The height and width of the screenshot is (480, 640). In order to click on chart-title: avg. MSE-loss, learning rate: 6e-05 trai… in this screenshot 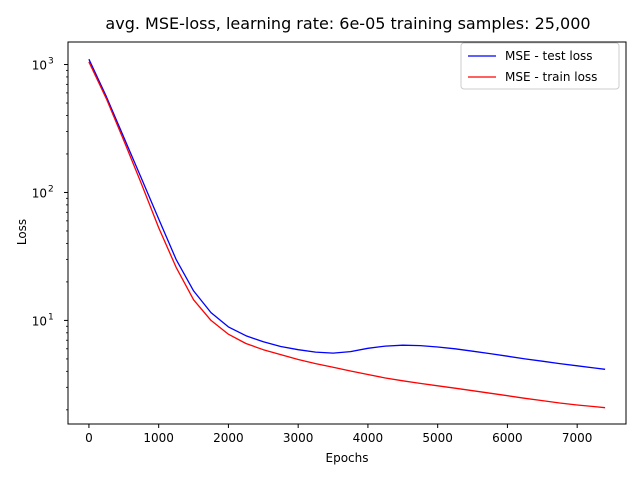, I will do `click(347, 23)`.